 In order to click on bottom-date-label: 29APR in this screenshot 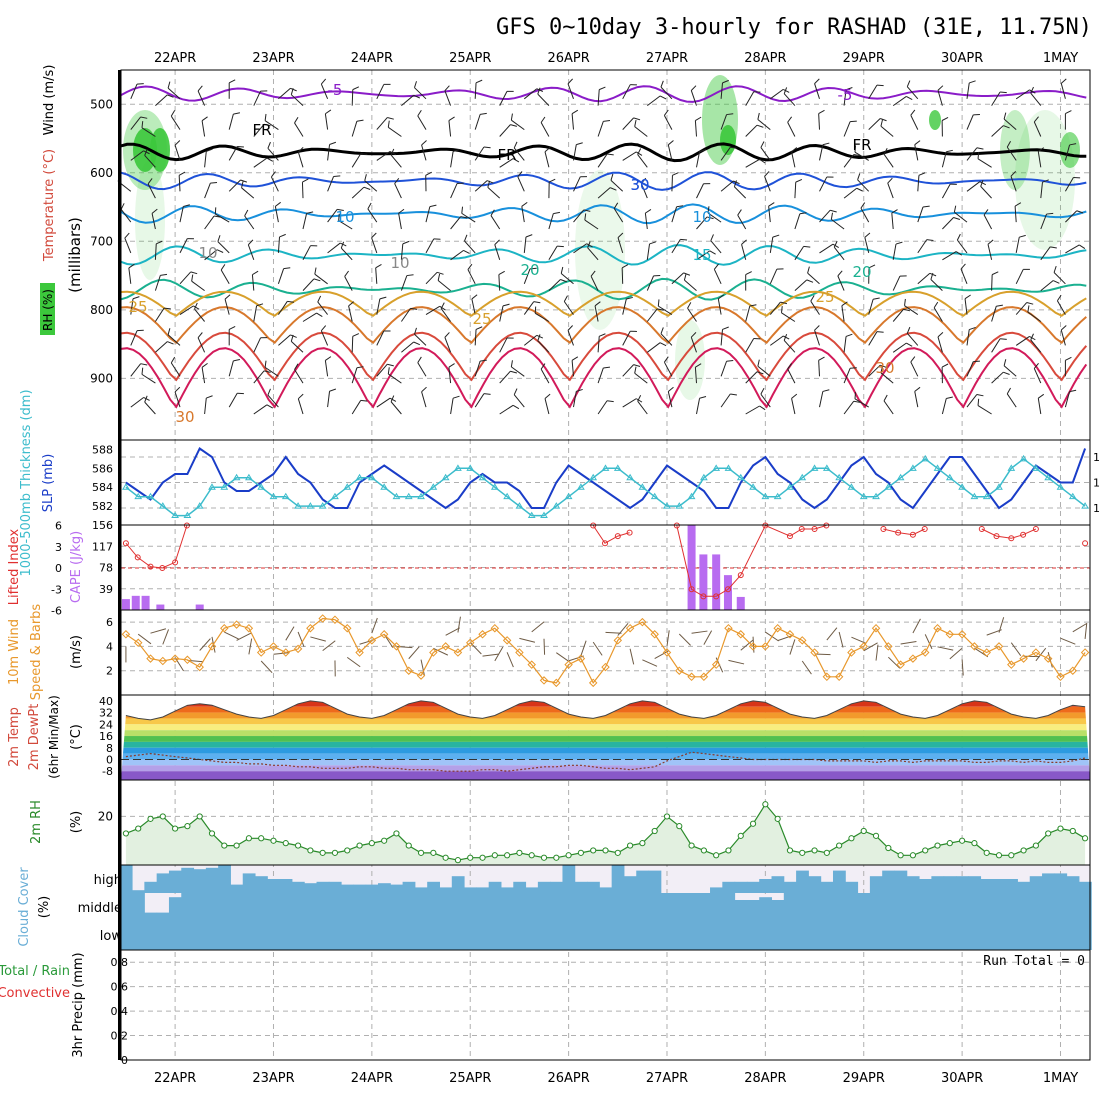, I will do `click(864, 1078)`.